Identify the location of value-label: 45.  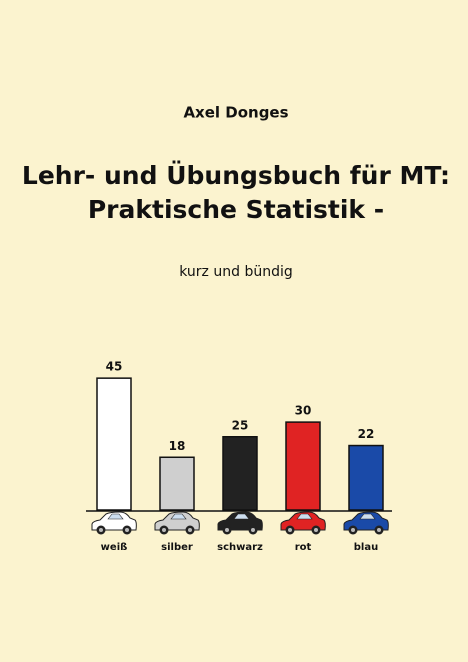
(114, 367).